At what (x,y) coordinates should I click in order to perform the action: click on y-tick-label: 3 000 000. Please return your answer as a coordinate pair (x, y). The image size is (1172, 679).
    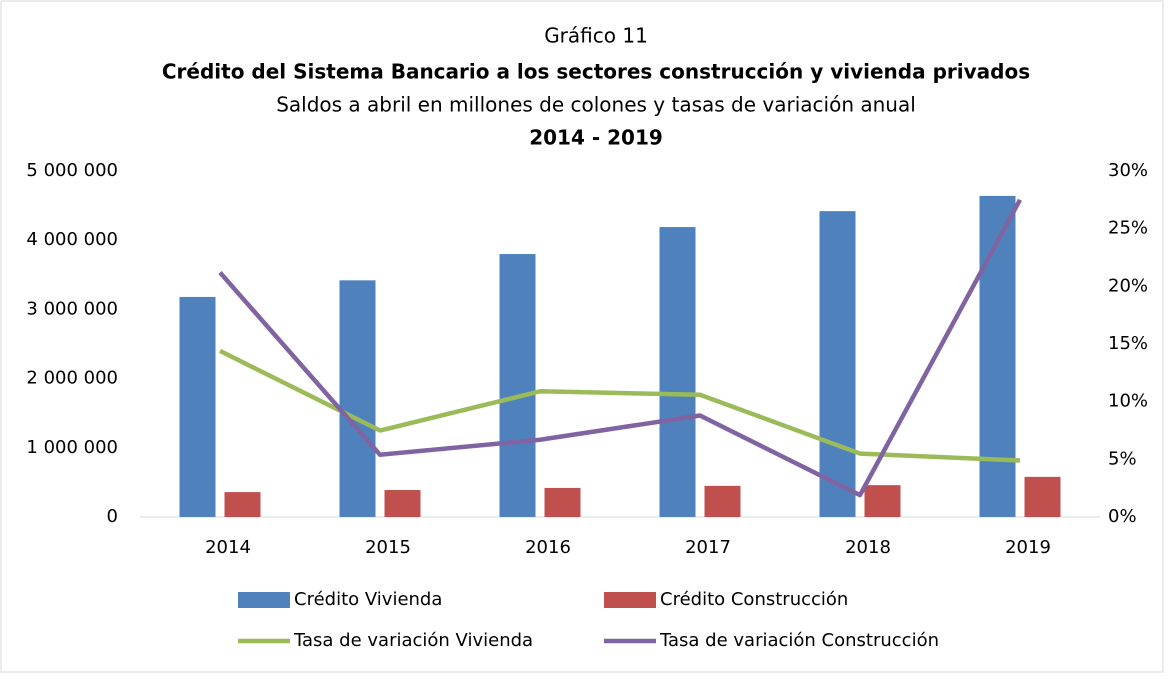
    Looking at the image, I should click on (72, 308).